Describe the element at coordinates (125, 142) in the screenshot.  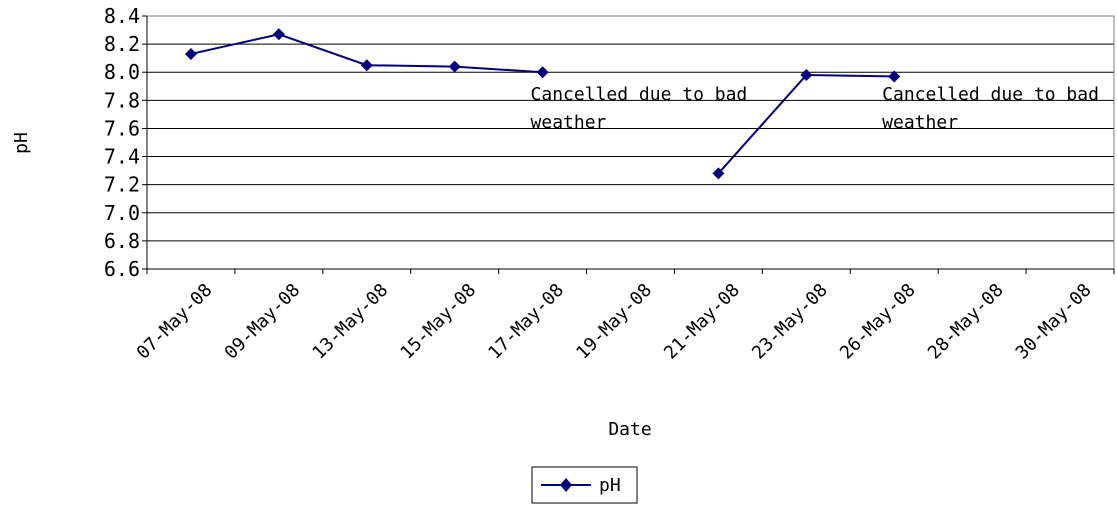
I see `y-axis-ticks: 8.4 8.2 8.0 7.8 7.6 7.4 7.2 7.0 6.8 6.6` at that location.